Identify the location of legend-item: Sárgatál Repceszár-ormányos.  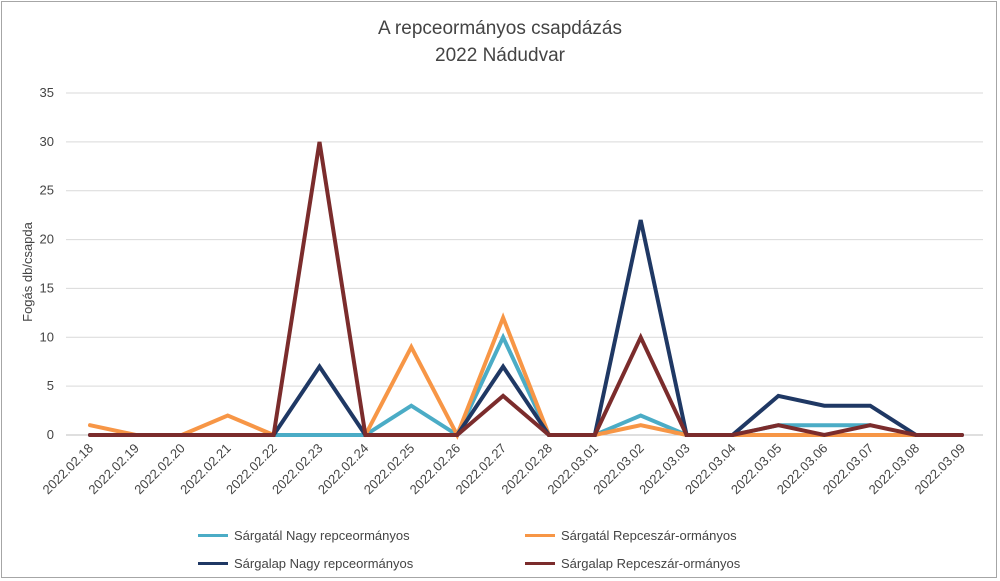
(631, 535).